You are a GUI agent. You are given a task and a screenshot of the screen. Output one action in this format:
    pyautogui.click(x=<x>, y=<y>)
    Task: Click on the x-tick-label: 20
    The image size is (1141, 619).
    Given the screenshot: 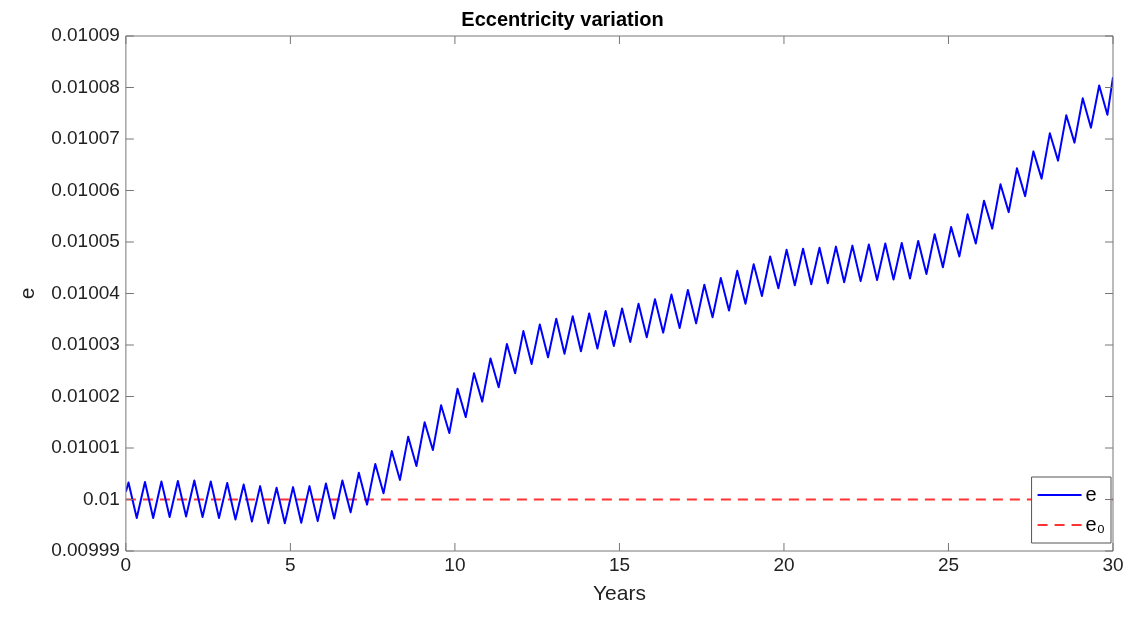 What is the action you would take?
    pyautogui.click(x=784, y=564)
    